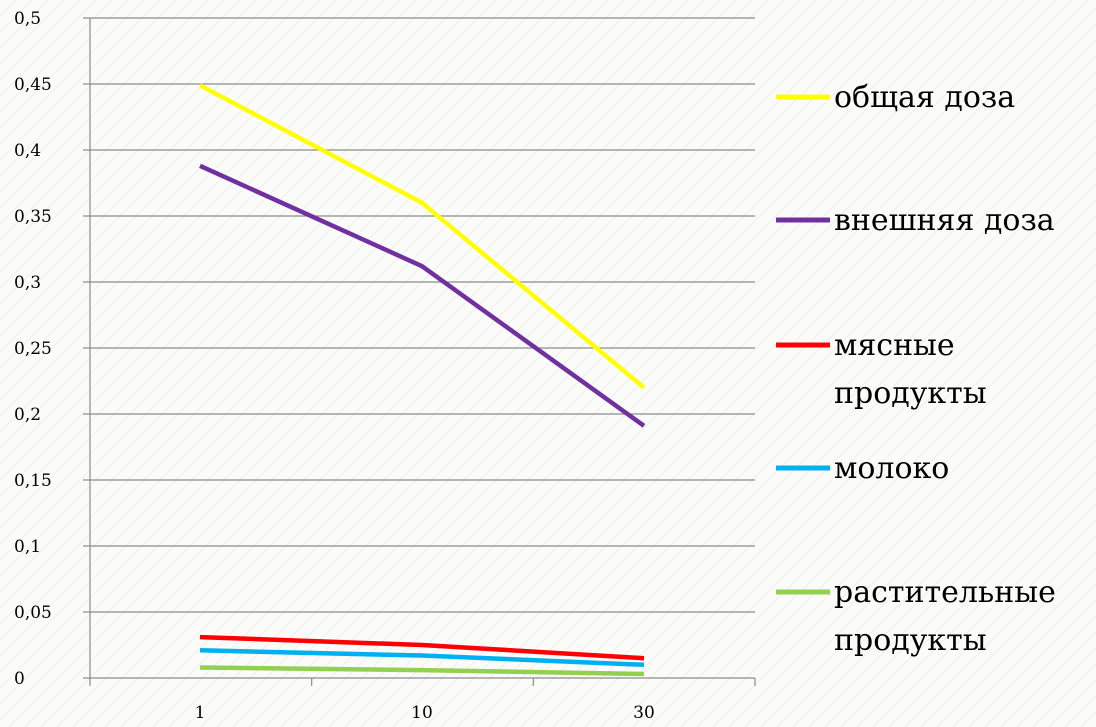  I want to click on legend-label: молоко, so click(891, 468).